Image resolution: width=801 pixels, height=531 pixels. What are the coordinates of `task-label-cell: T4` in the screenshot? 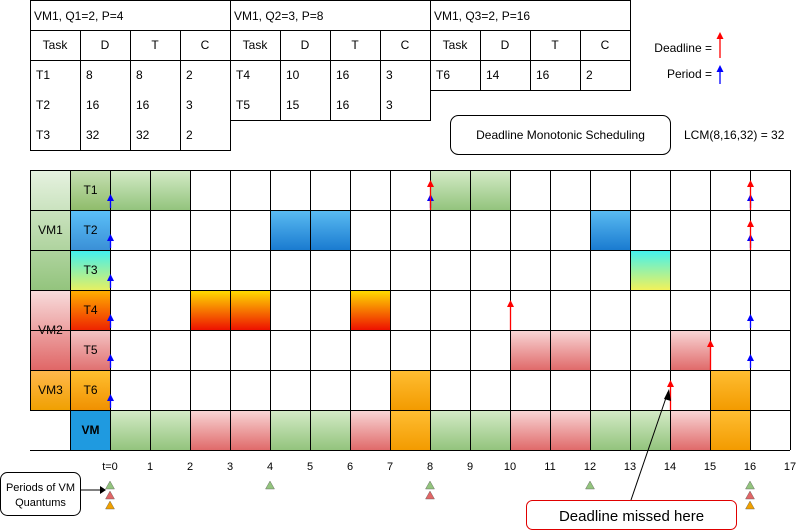 It's located at (90, 310).